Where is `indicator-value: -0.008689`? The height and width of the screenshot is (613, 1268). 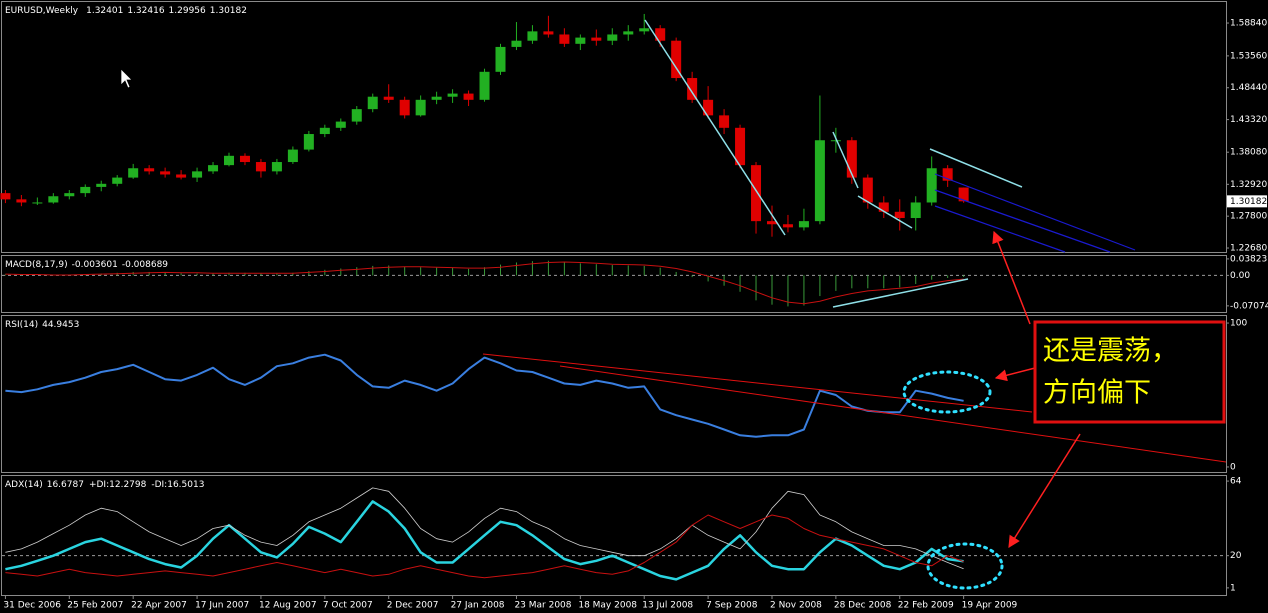
indicator-value: -0.008689 is located at coordinates (145, 265).